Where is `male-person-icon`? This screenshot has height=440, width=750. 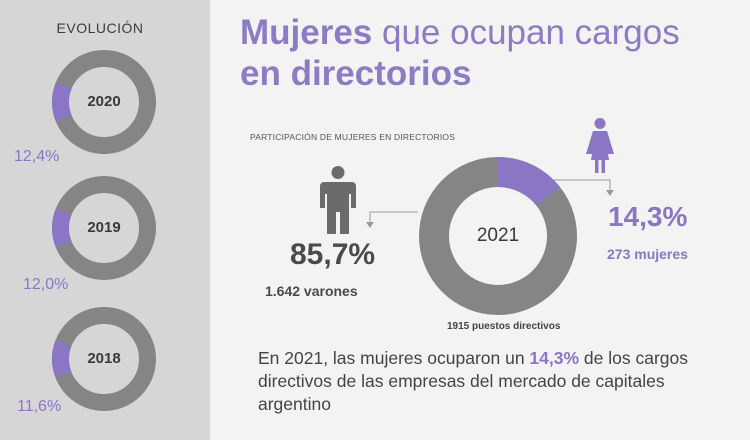 male-person-icon is located at coordinates (338, 200).